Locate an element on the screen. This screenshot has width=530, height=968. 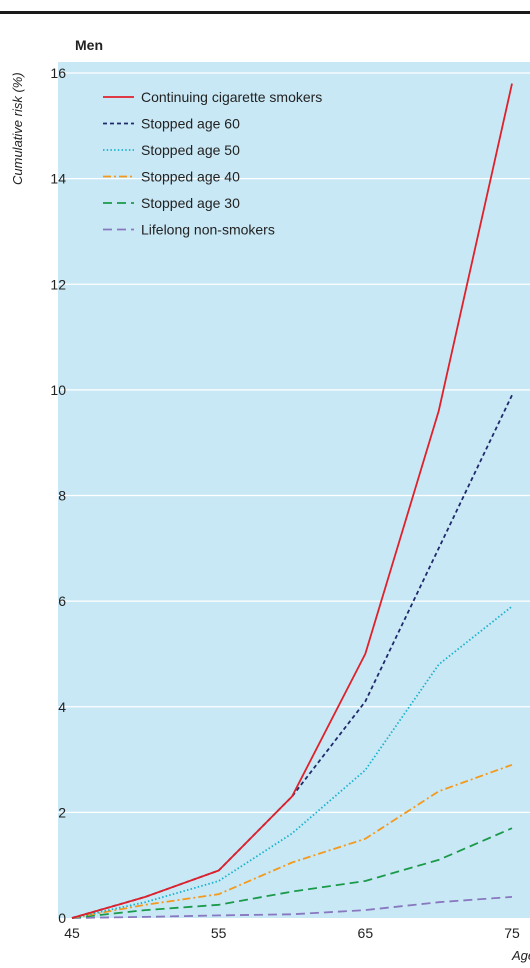
y-tick-label: 6 is located at coordinates (62, 601).